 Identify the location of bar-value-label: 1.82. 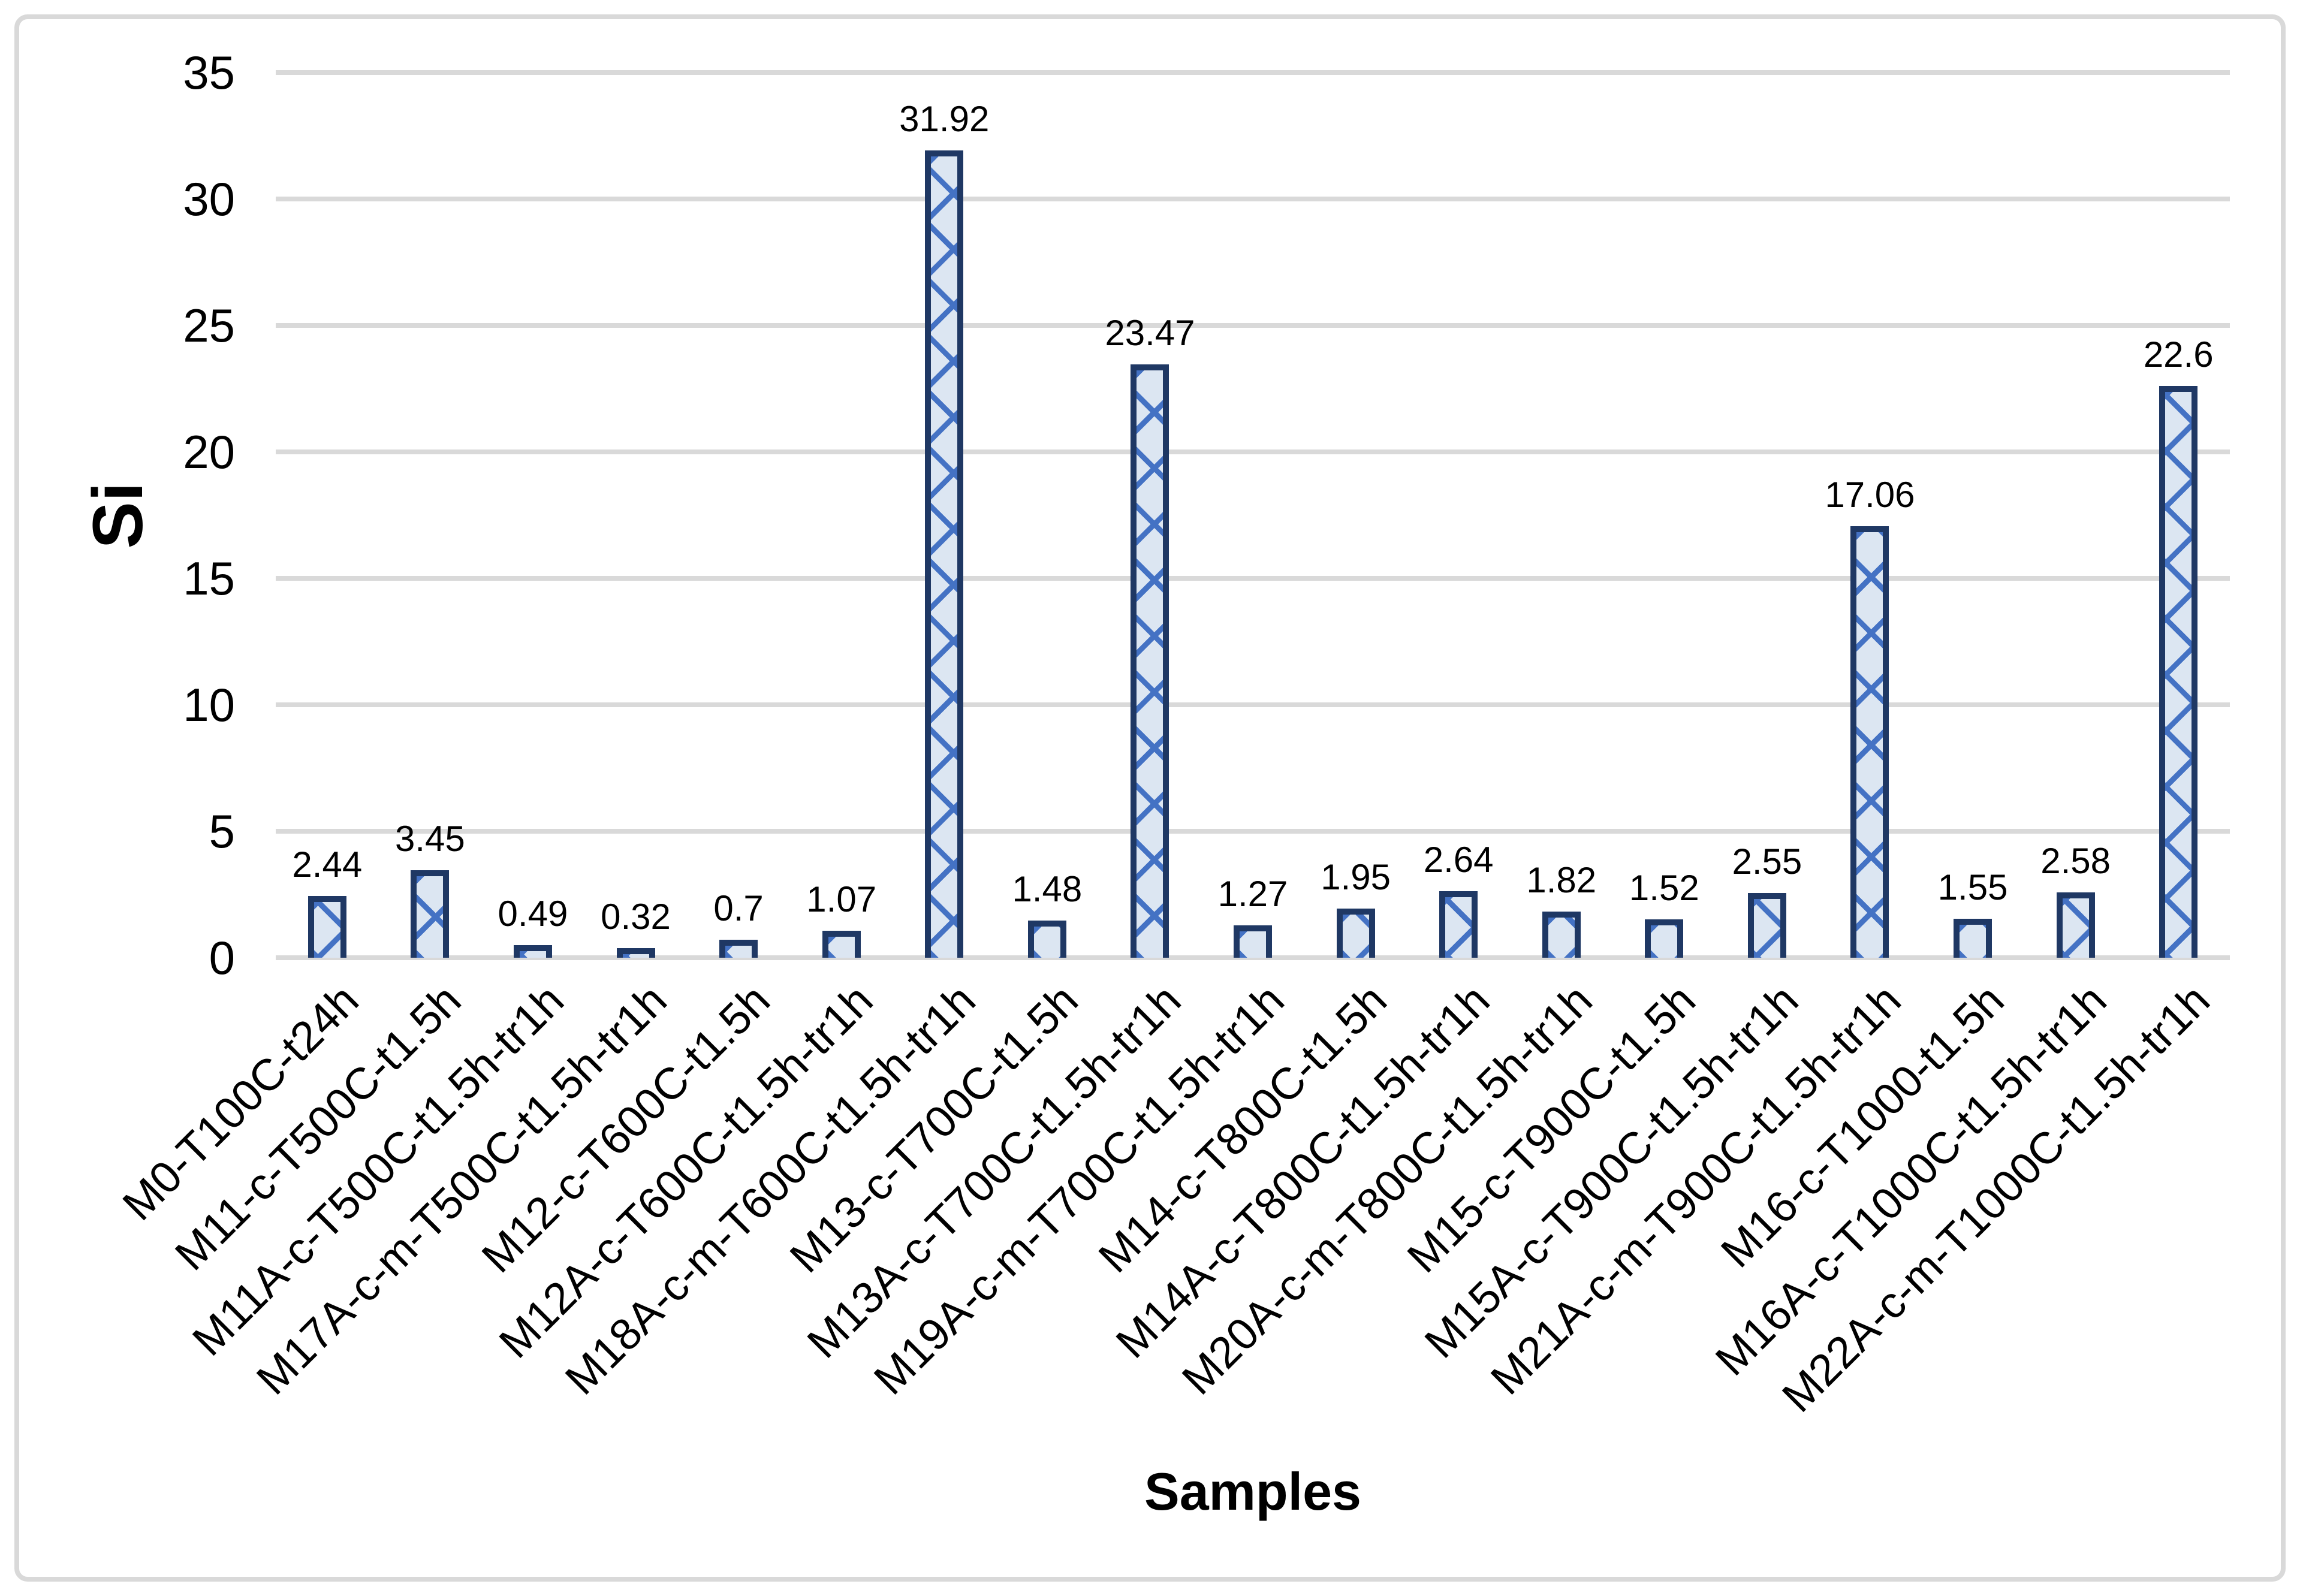
(1561, 880).